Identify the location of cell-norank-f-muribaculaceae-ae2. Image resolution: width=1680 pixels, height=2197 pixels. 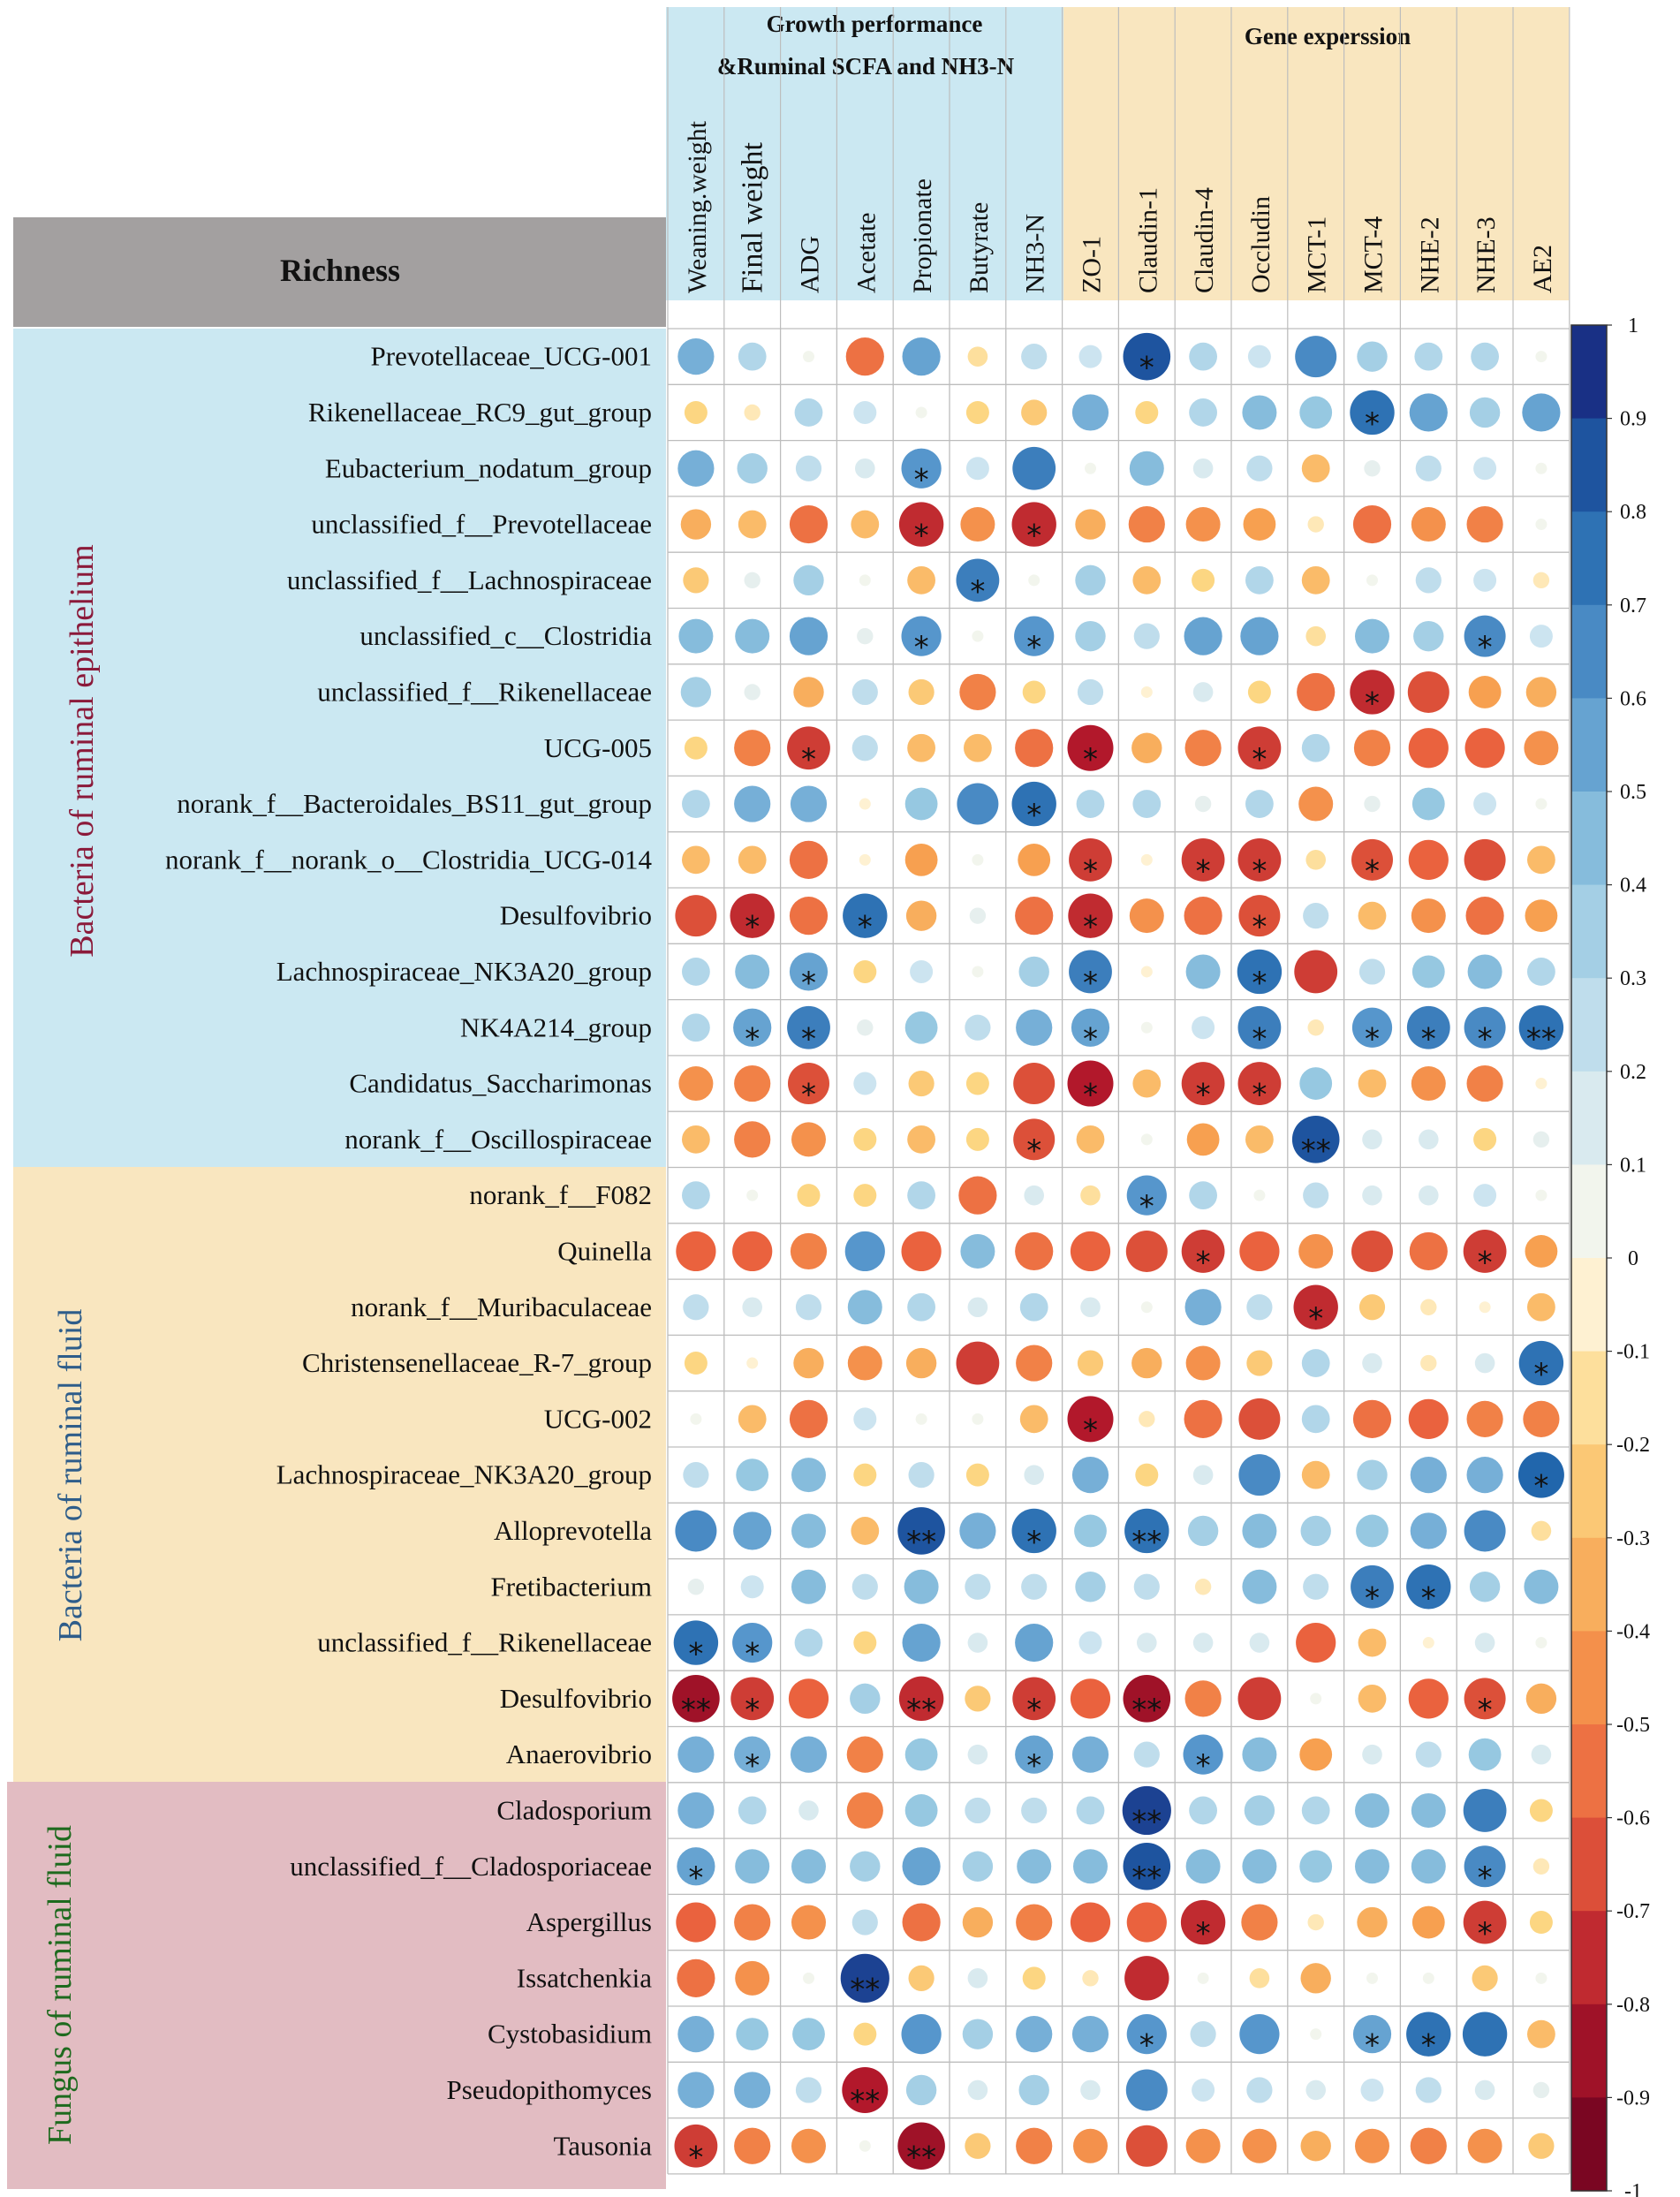
(1541, 1307).